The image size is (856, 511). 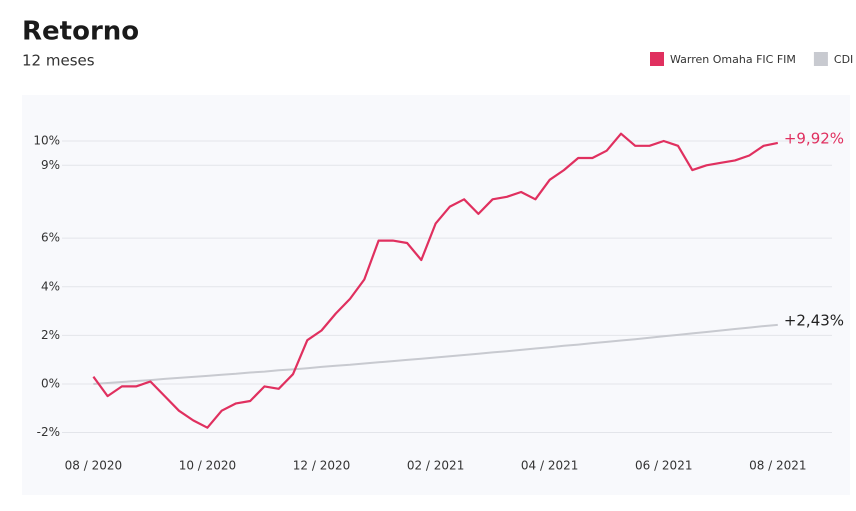 What do you see at coordinates (93, 466) in the screenshot?
I see `x-tick-label: 08 / 2020` at bounding box center [93, 466].